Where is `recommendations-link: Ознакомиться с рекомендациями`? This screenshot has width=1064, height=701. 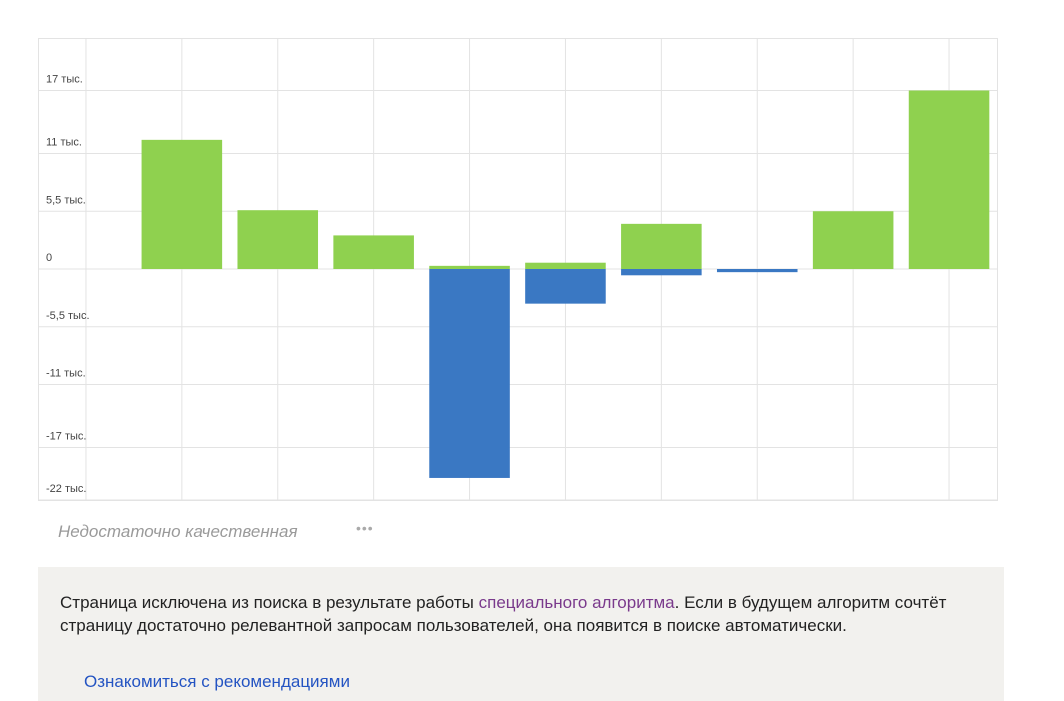
recommendations-link: Ознакомиться с рекомендациями is located at coordinates (217, 681).